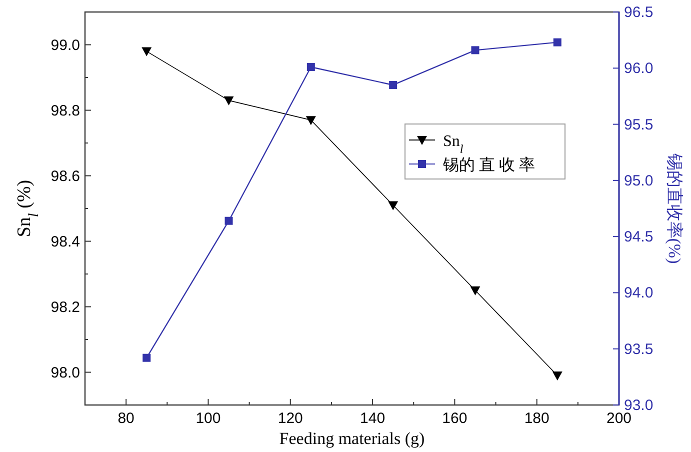  Describe the element at coordinates (639, 293) in the screenshot. I see `y2-tick-label: 94.0` at that location.